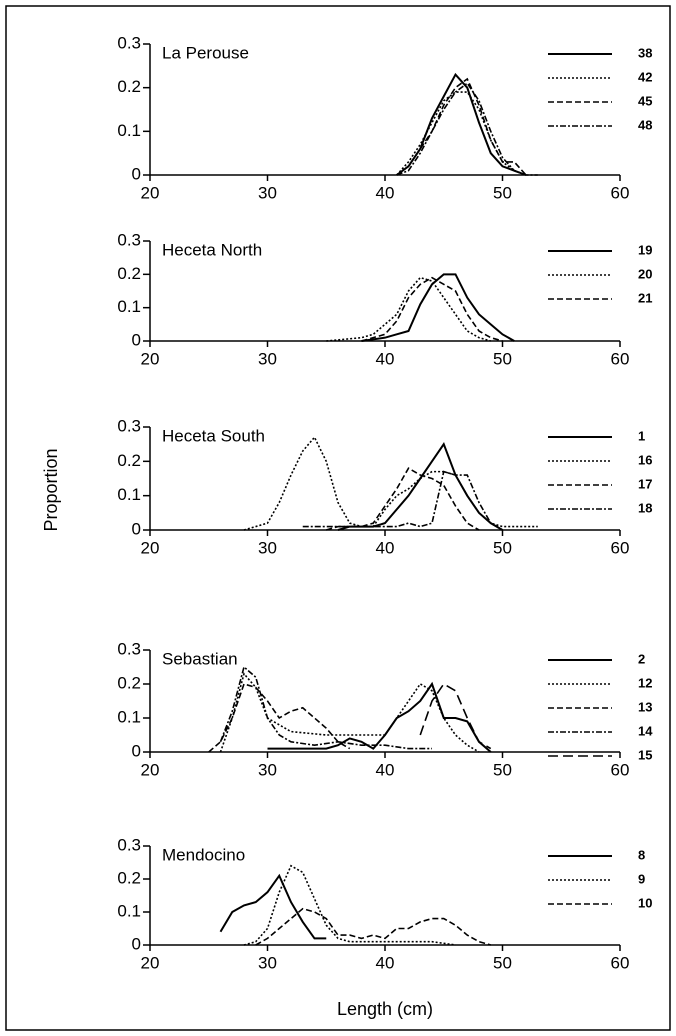  Describe the element at coordinates (645, 706) in the screenshot. I see `legend-label: 13` at that location.